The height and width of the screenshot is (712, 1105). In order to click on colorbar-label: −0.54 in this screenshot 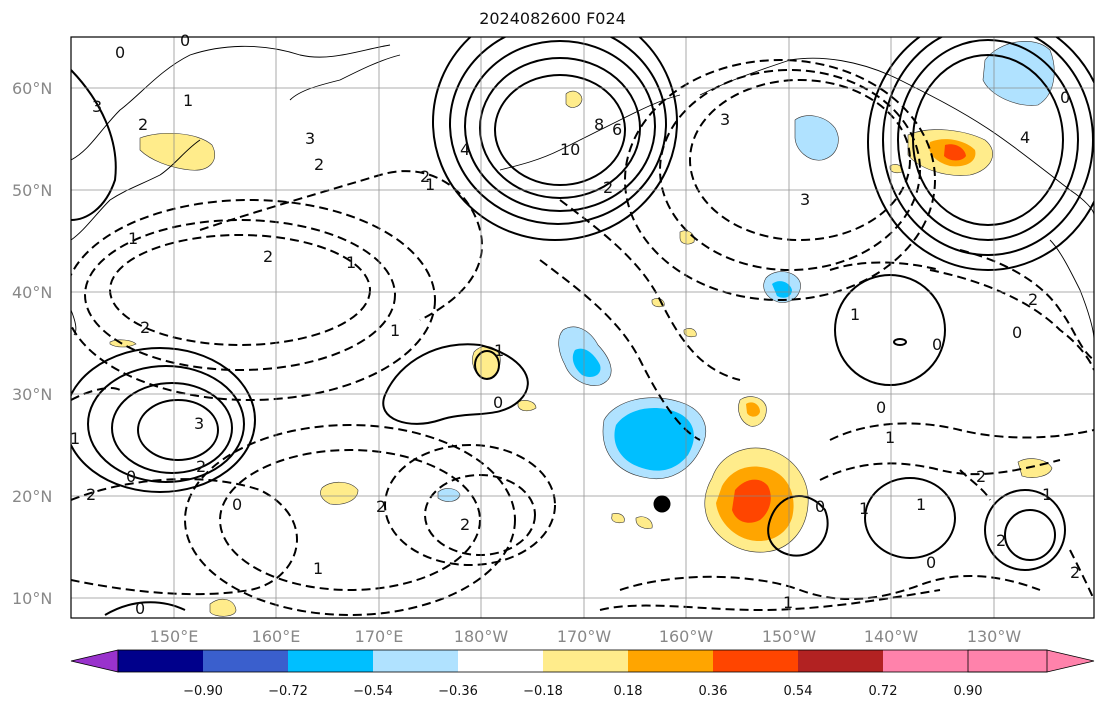, I will do `click(373, 691)`.